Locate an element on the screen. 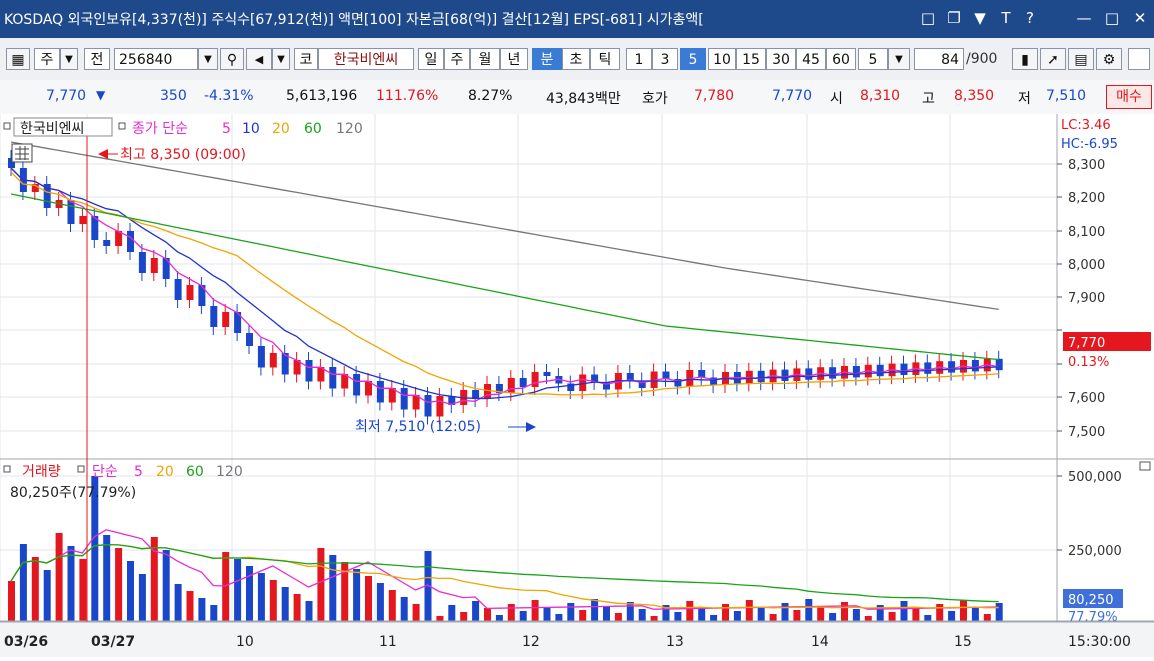 Image resolution: width=1154 pixels, height=661 pixels. hc-label: HC:-6.95 is located at coordinates (1089, 144).